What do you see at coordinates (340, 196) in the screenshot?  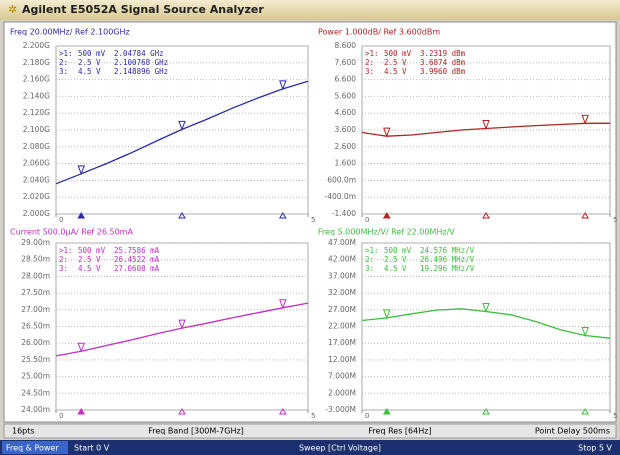 I see `y-tick-label: -400.0m` at bounding box center [340, 196].